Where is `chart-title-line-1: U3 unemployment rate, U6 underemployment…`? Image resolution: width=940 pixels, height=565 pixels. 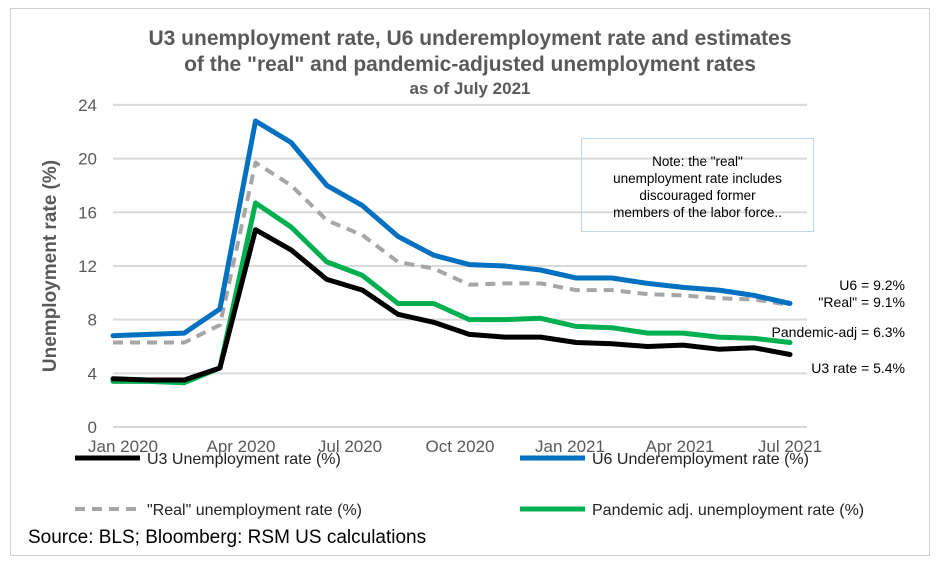 chart-title-line-1: U3 unemployment rate, U6 underemployment… is located at coordinates (469, 38).